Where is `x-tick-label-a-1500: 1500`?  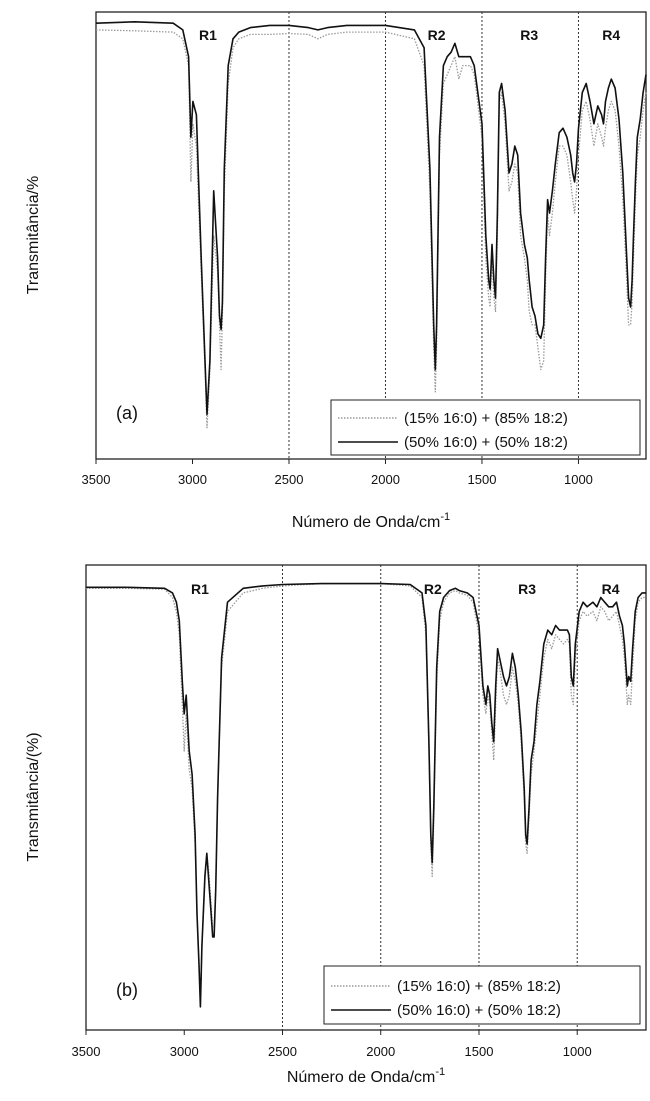
x-tick-label-a-1500: 1500 is located at coordinates (482, 479).